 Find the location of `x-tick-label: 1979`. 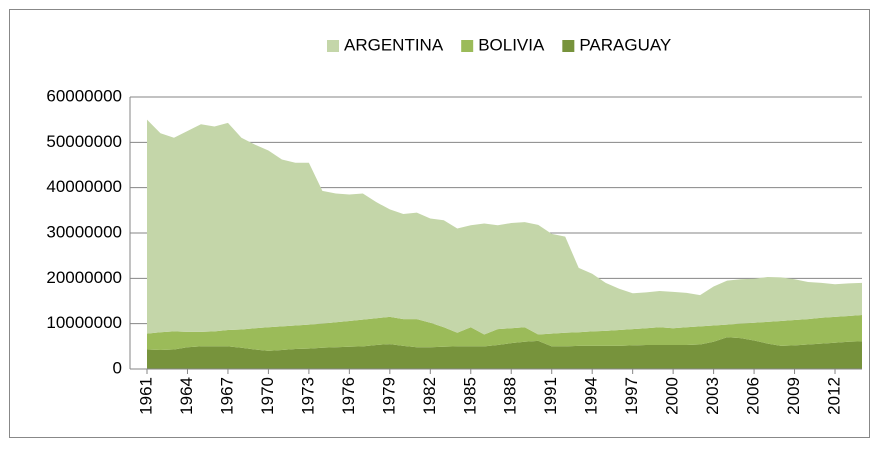

x-tick-label: 1979 is located at coordinates (388, 396).